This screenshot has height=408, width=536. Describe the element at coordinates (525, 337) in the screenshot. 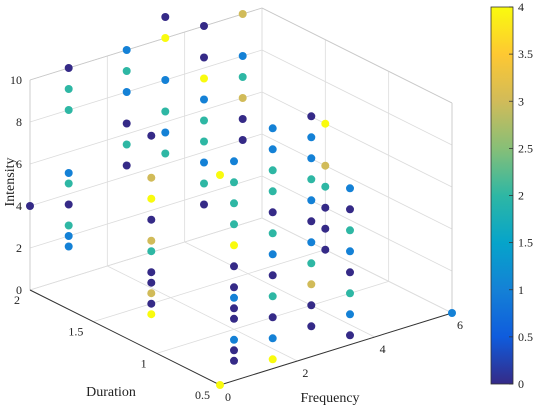

I see `colorbar-tick-label: 0.5` at that location.